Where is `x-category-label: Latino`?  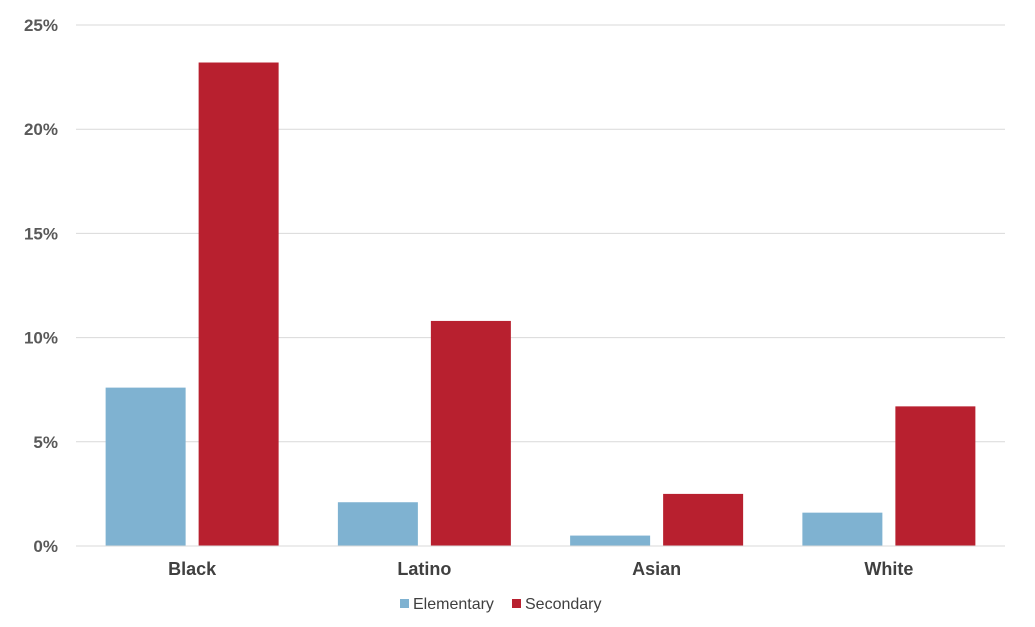 x-category-label: Latino is located at coordinates (424, 569).